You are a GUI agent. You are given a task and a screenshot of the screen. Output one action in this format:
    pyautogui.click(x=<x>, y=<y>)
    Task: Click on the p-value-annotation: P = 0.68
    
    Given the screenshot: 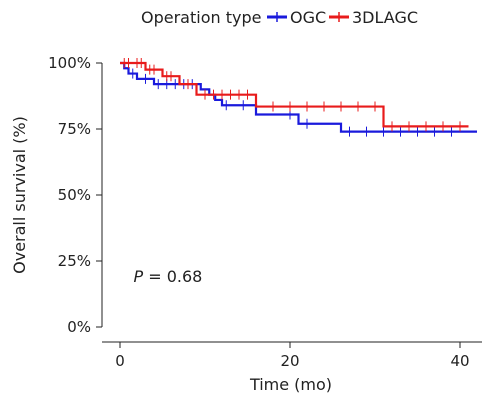 What is the action you would take?
    pyautogui.click(x=168, y=276)
    